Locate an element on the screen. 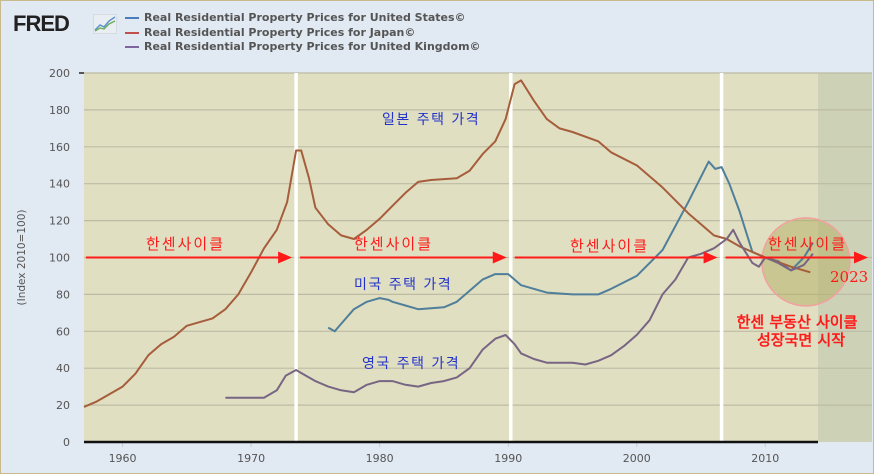  x-tick-label: 1960 is located at coordinates (123, 458).